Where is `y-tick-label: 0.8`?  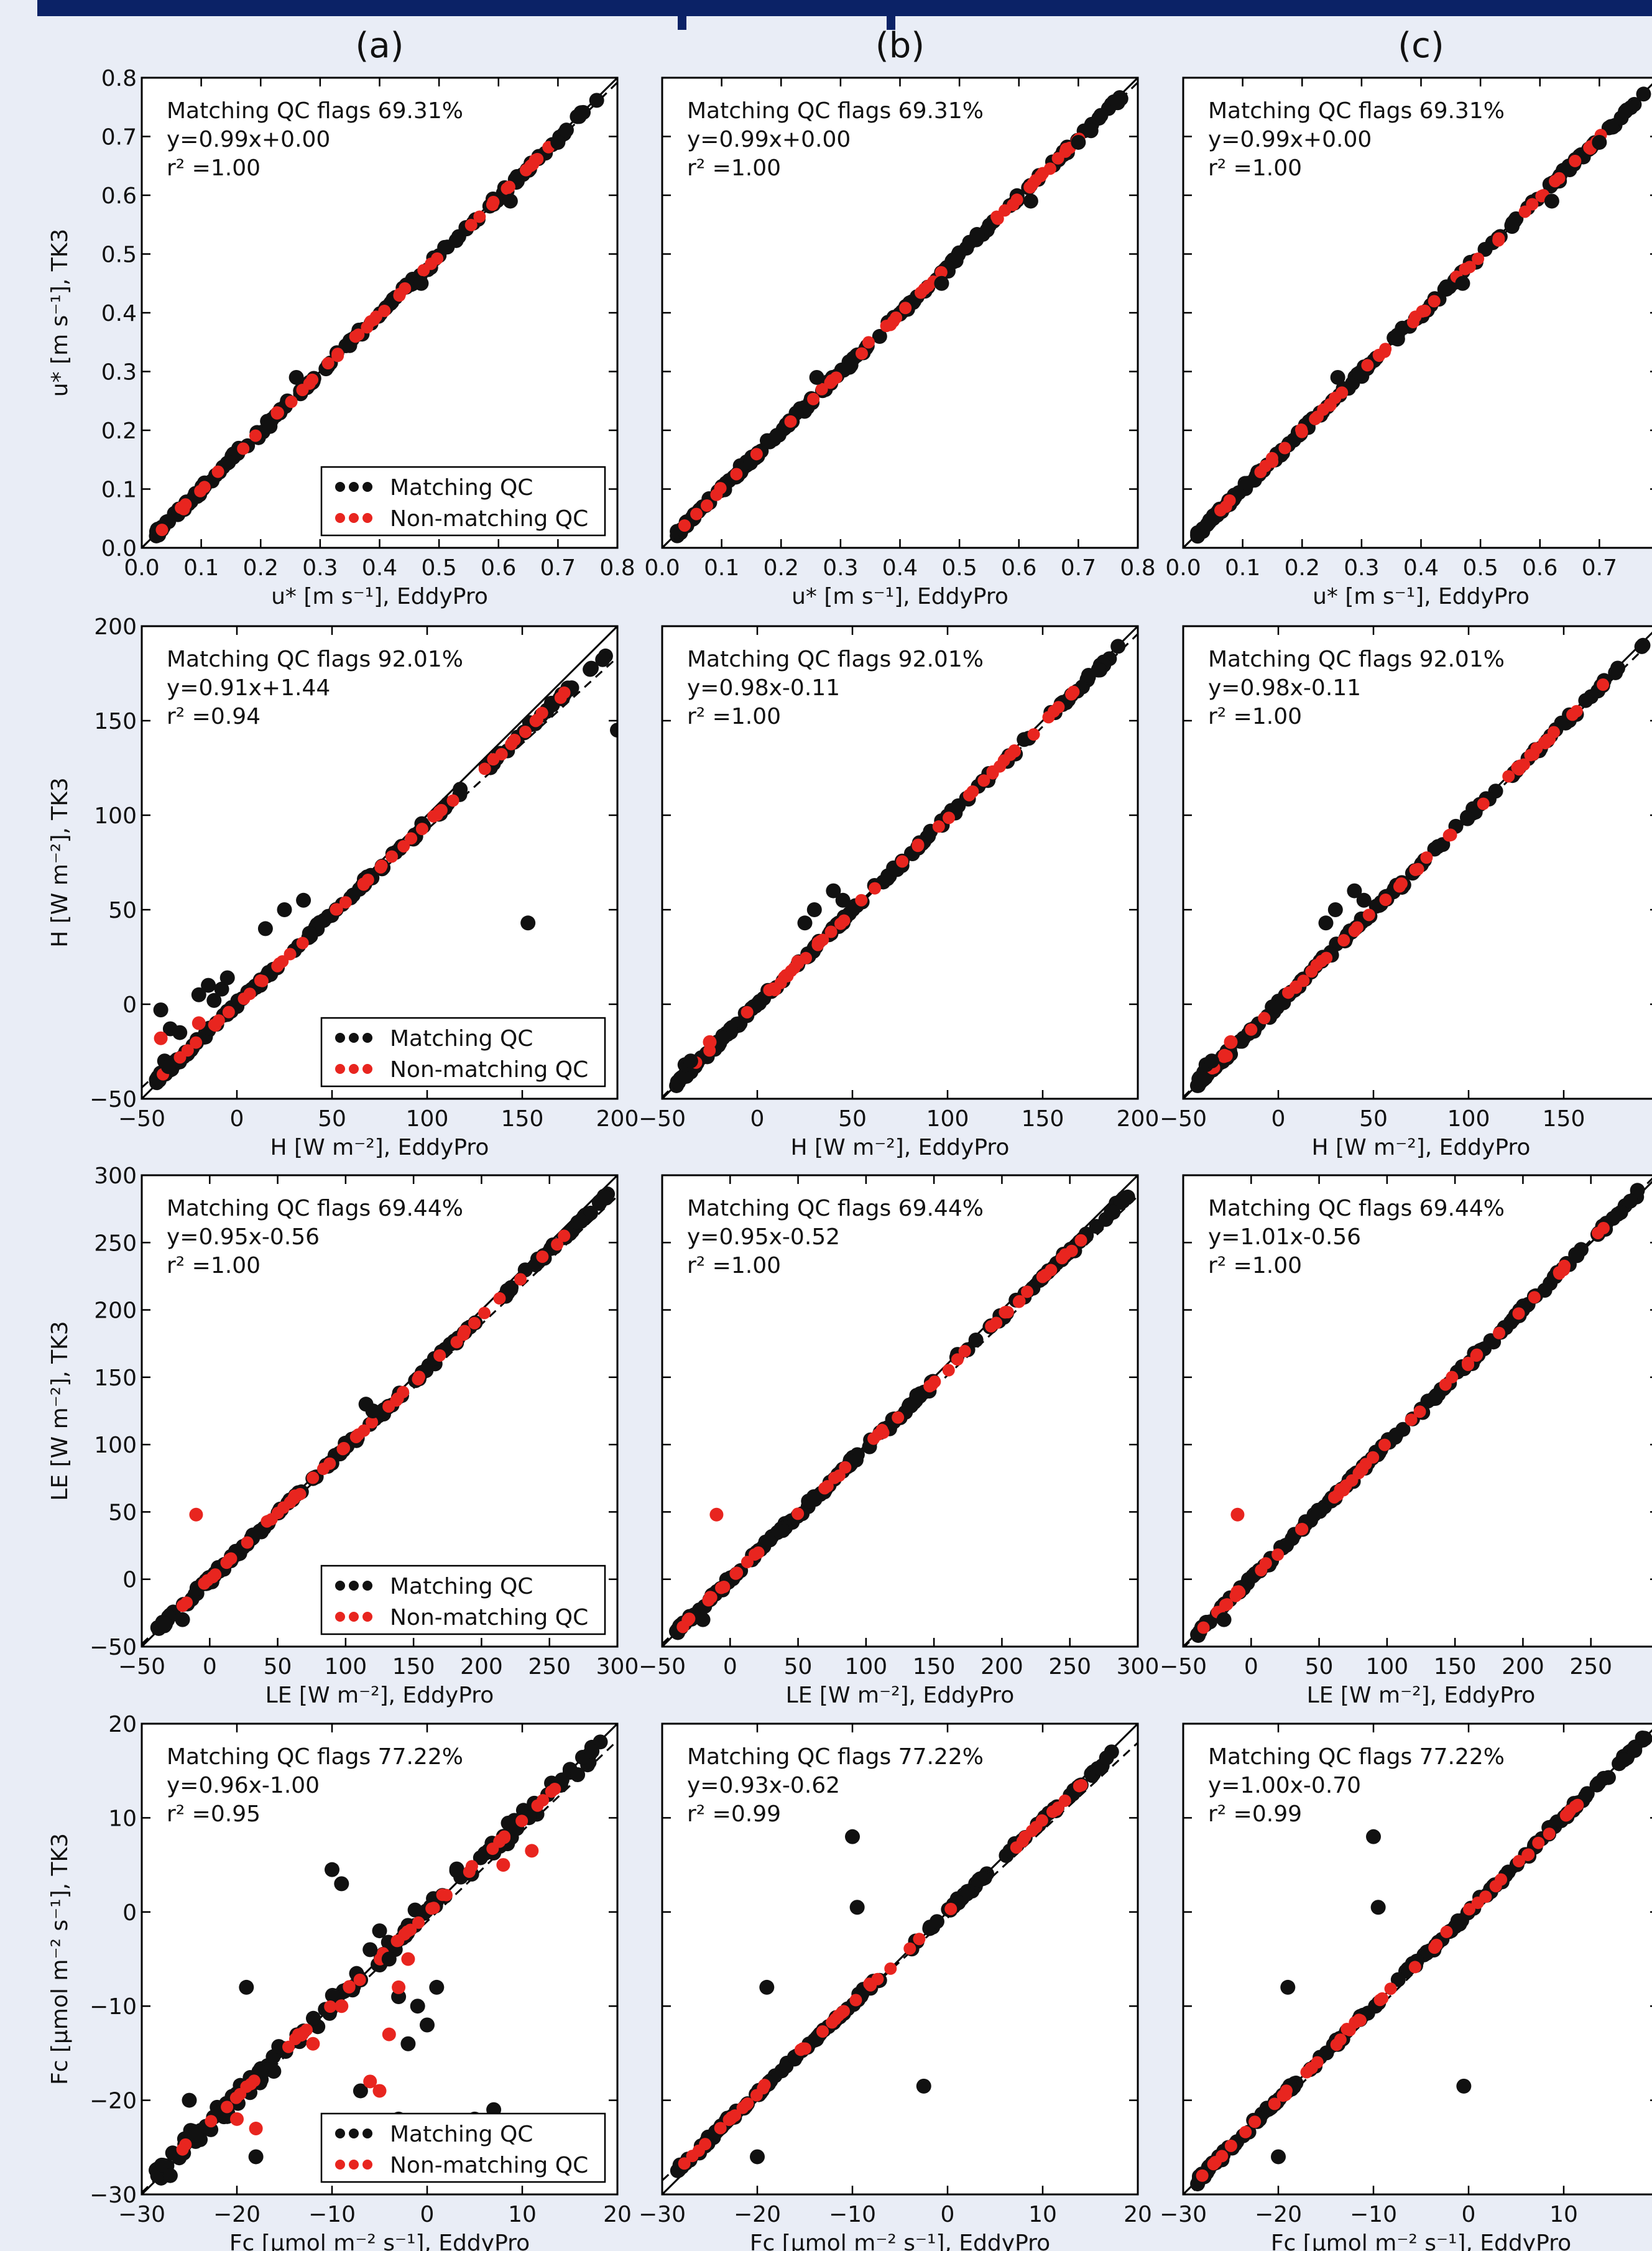 y-tick-label: 0.8 is located at coordinates (119, 78).